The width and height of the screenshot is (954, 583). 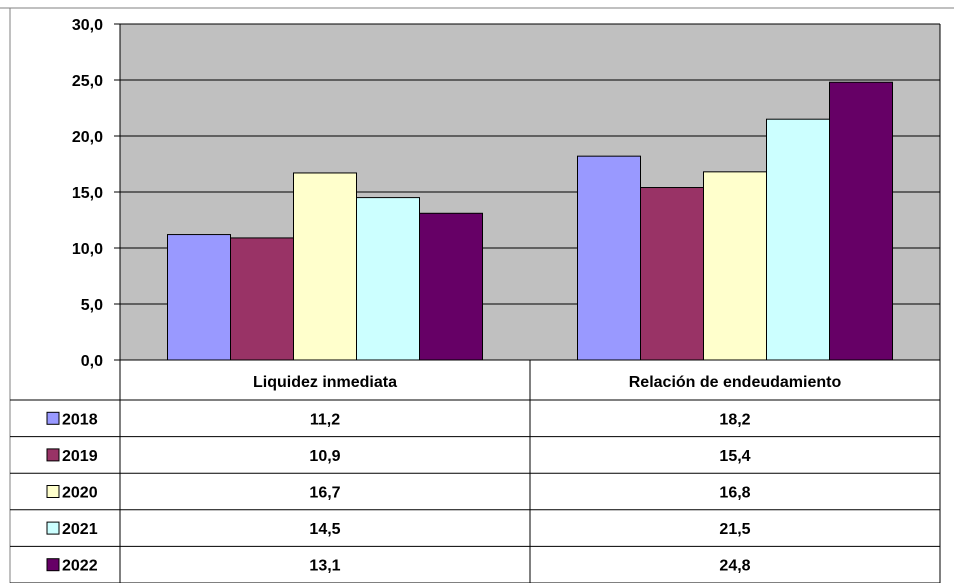 What do you see at coordinates (735, 382) in the screenshot?
I see `category-label: Relación de endeudamiento` at bounding box center [735, 382].